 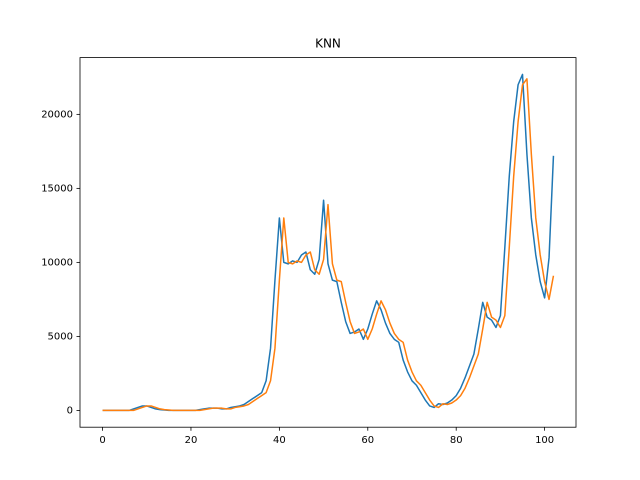 I want to click on x-tick-label: 0, so click(x=102, y=440).